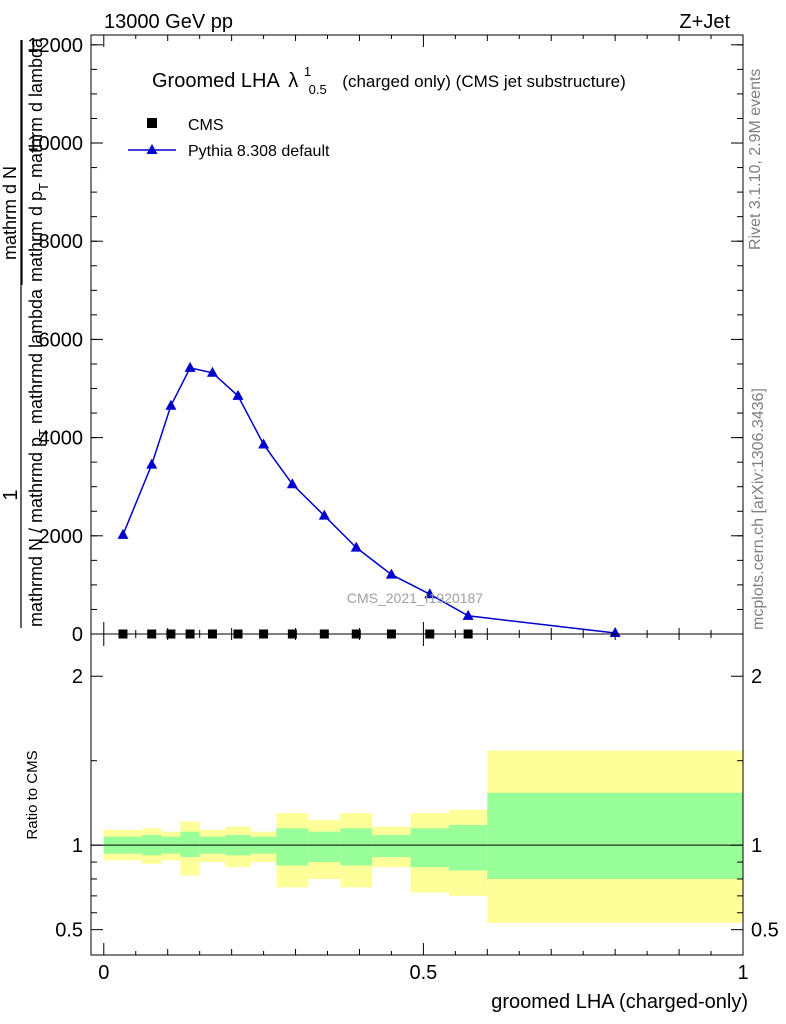 This screenshot has width=786, height=1024. I want to click on ratio-y-tick-label-right: 2, so click(756, 677).